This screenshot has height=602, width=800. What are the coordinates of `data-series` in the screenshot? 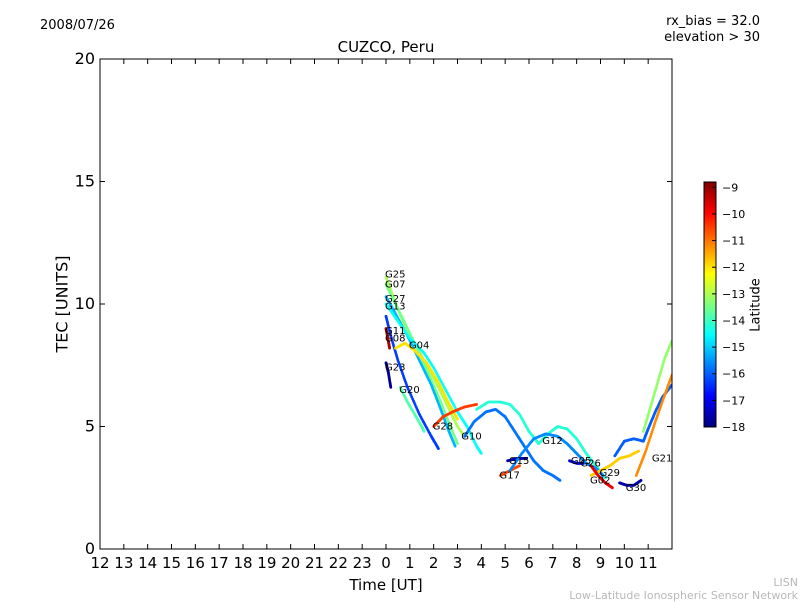 It's located at (528, 382).